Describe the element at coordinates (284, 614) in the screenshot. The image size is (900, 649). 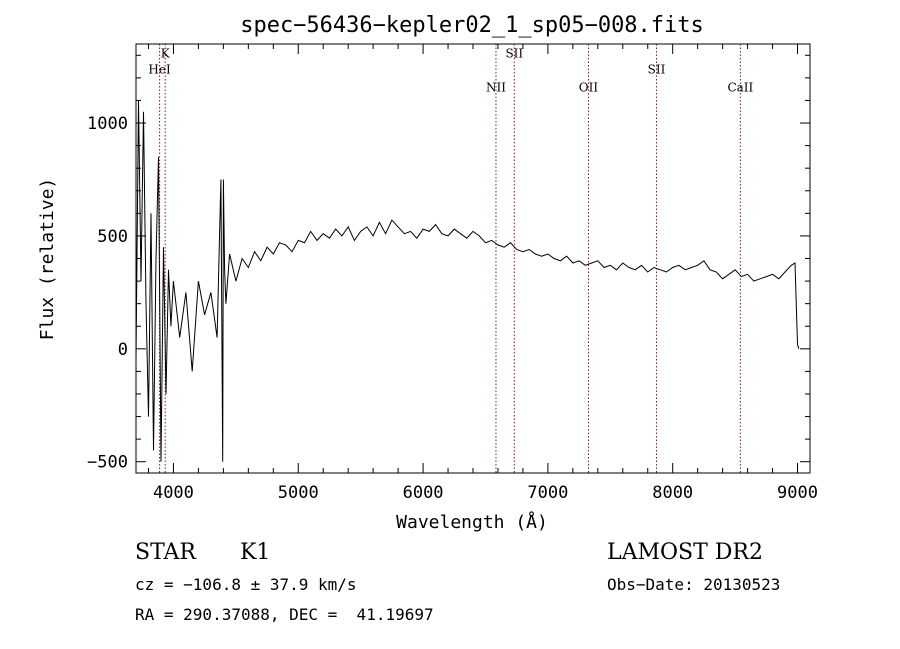
I see `coordinates: RA = 290.37088, DEC = 41.19697` at that location.